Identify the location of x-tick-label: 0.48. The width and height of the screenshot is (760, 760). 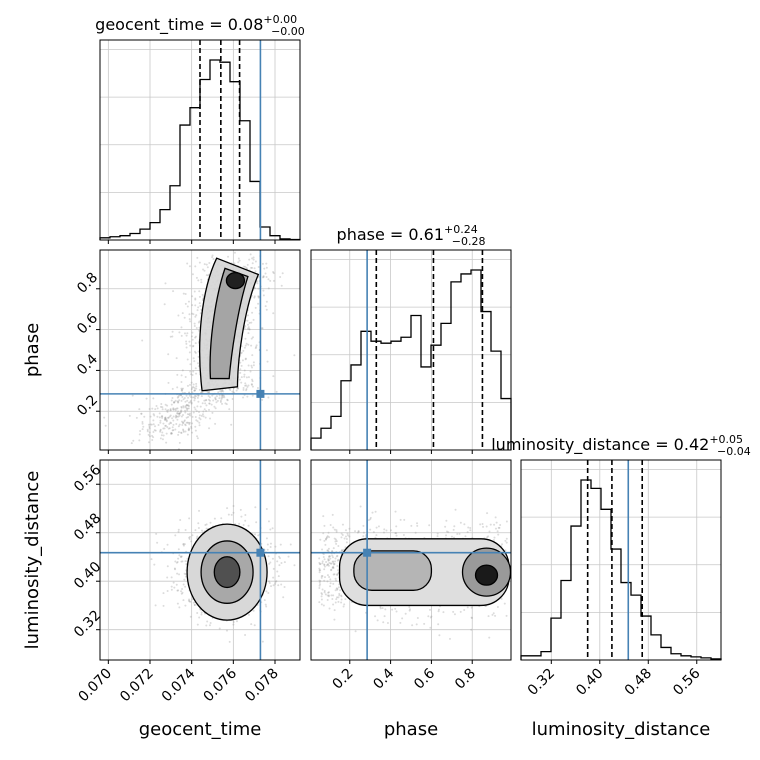
(638, 682).